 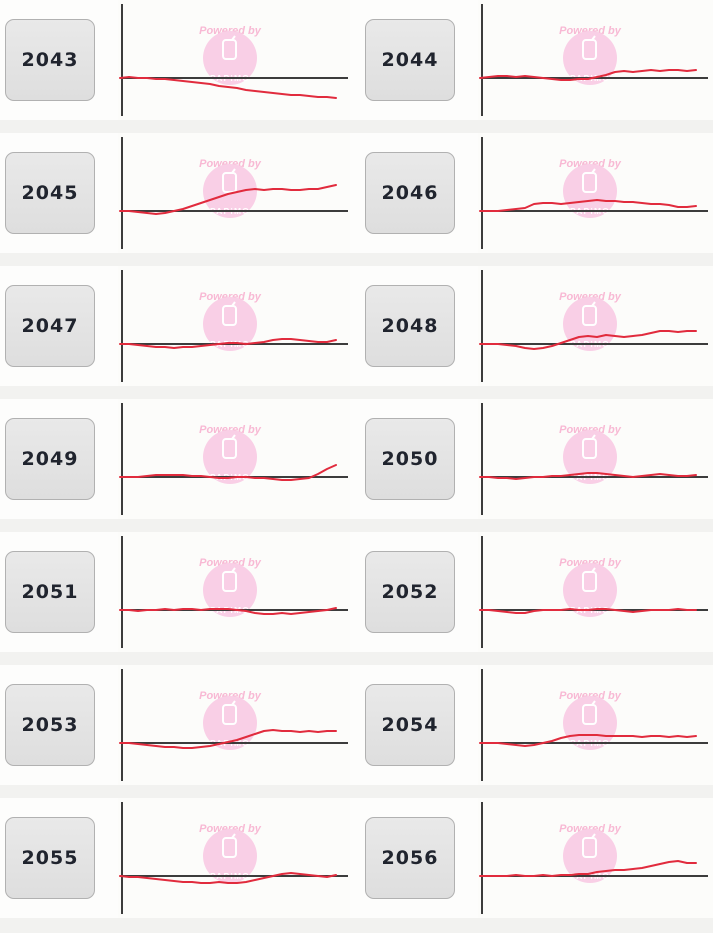 I want to click on machine-cell-2049: 2049 Powered by PAPiMO, so click(x=175, y=459).